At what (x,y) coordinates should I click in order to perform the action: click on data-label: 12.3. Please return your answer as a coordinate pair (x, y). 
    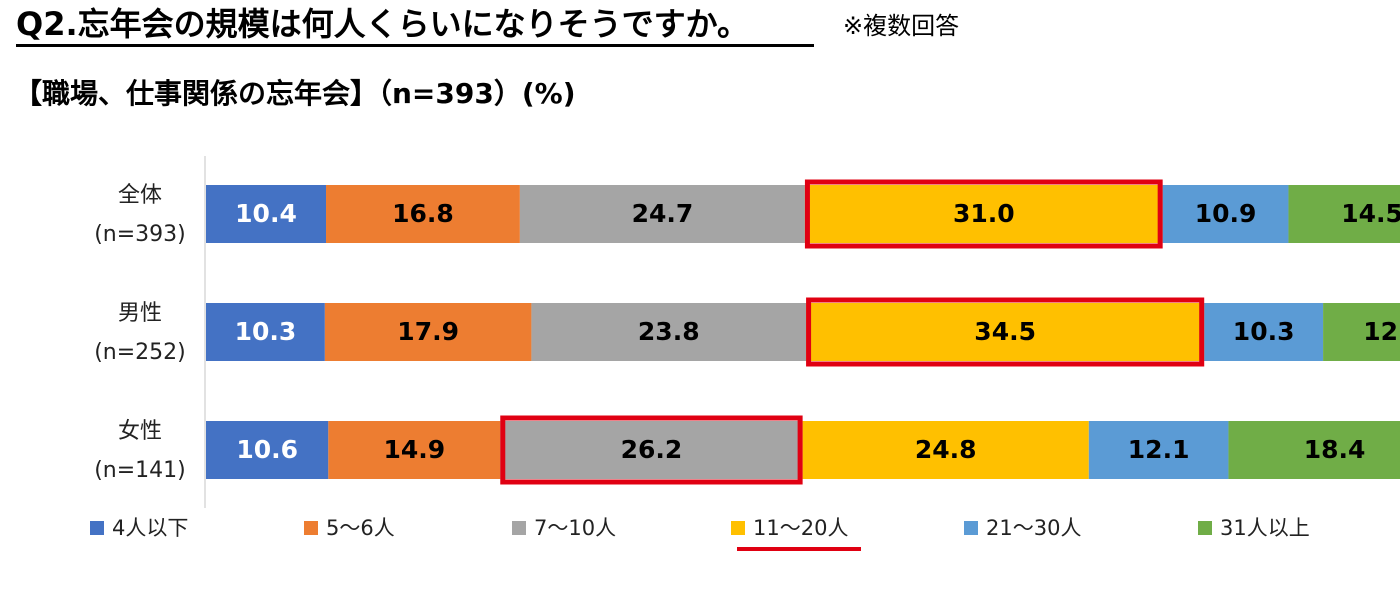
    Looking at the image, I should click on (1381, 331).